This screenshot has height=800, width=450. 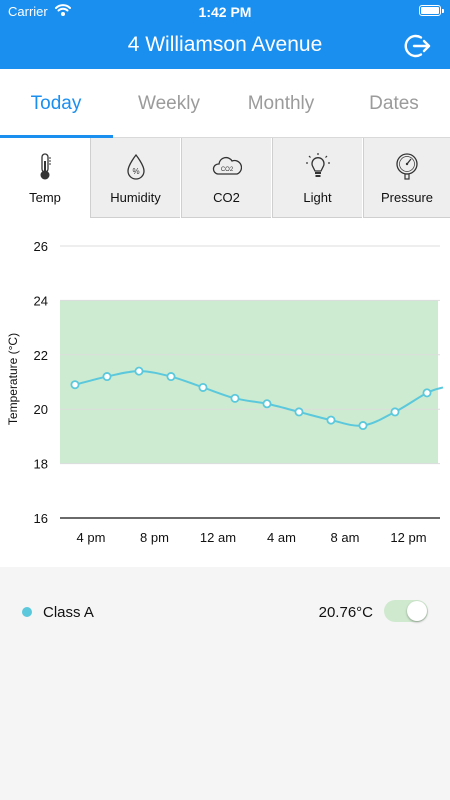 I want to click on period-tabs: Today Weekly Monthly Dates, so click(x=225, y=103).